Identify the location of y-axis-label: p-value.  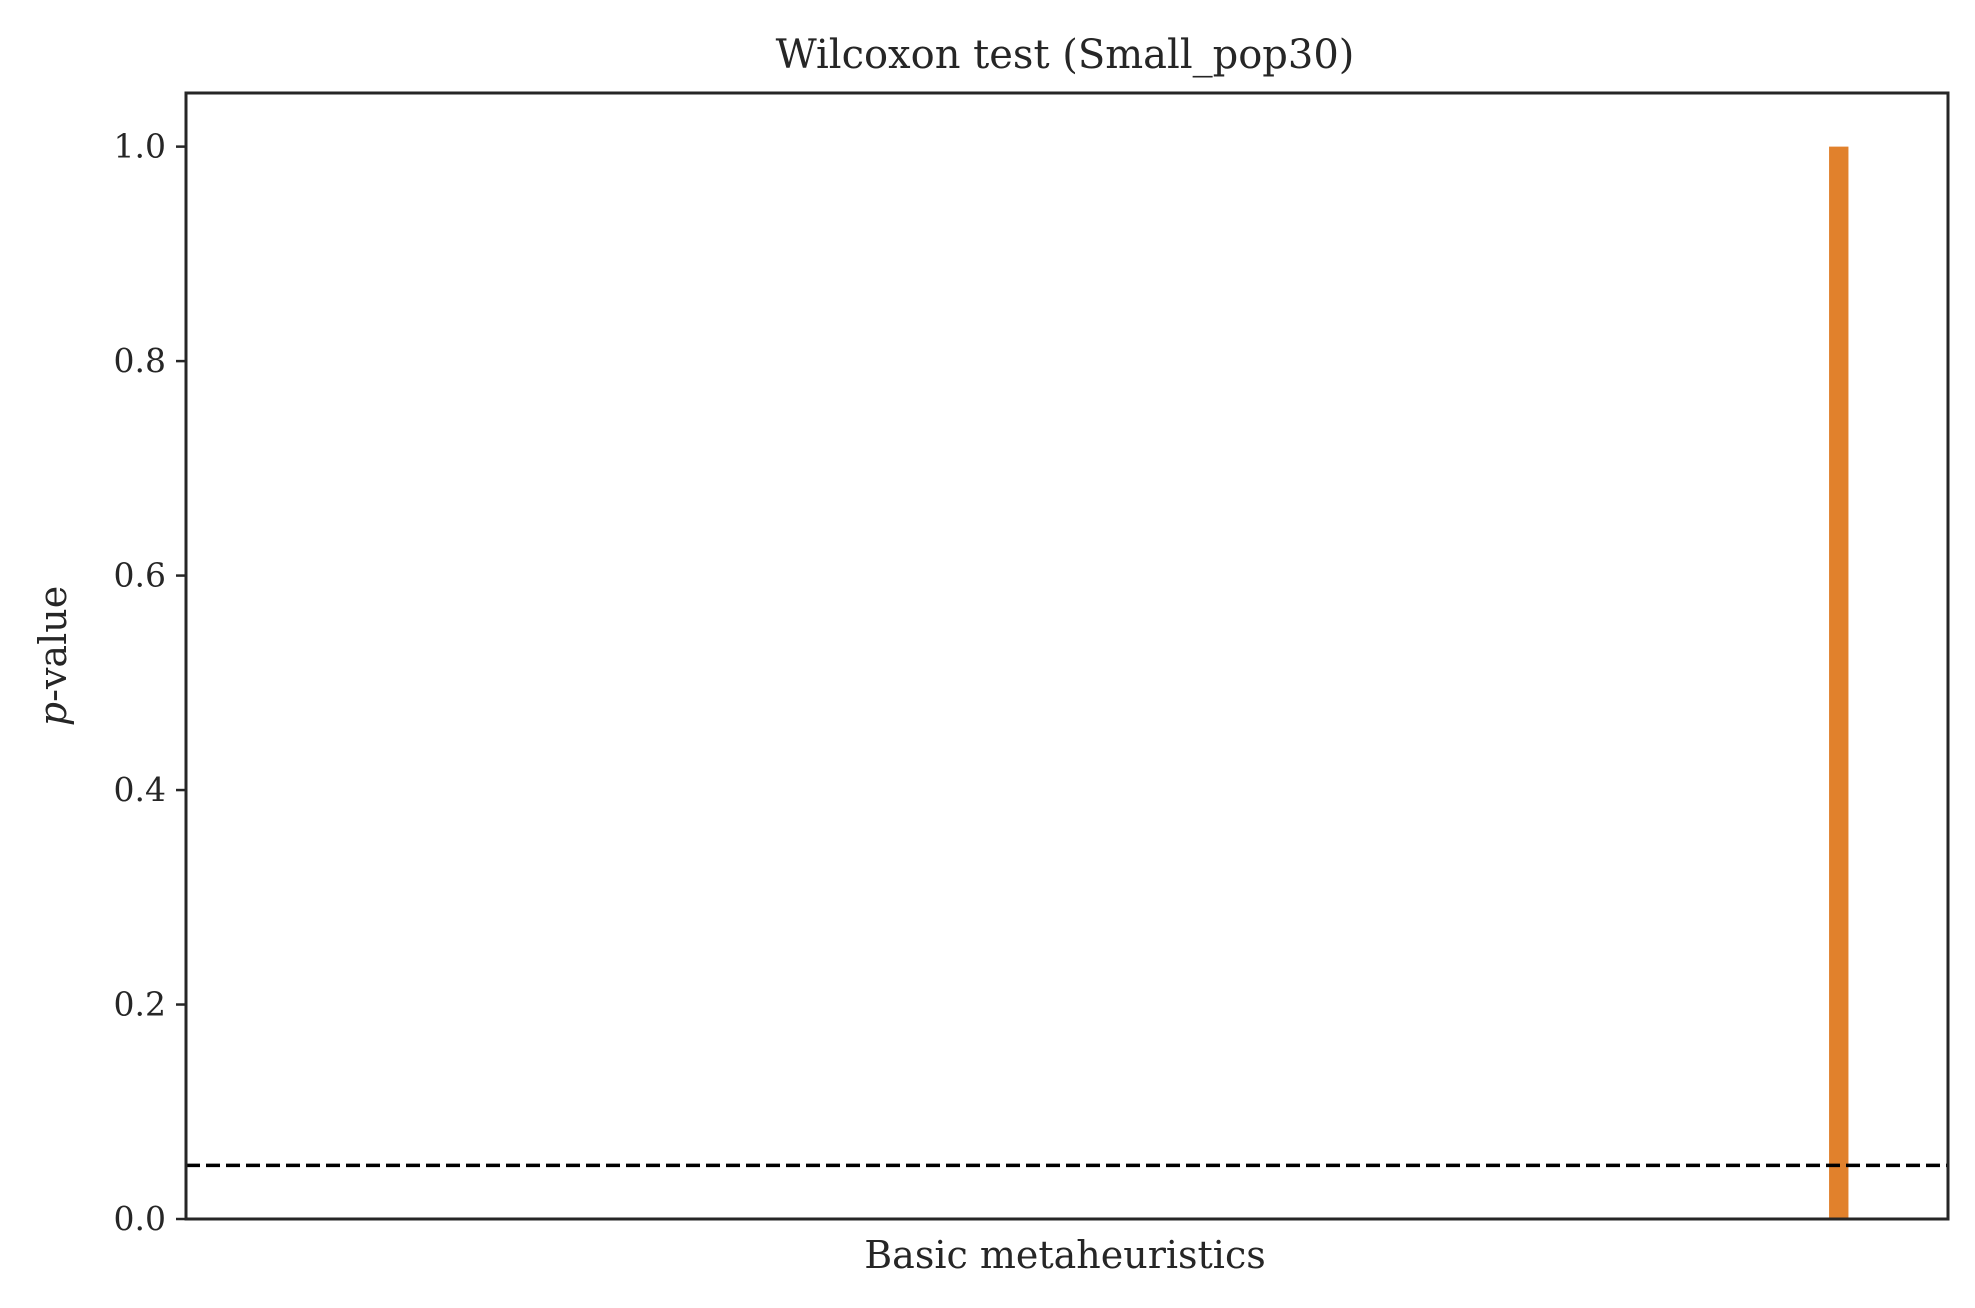
(53, 656).